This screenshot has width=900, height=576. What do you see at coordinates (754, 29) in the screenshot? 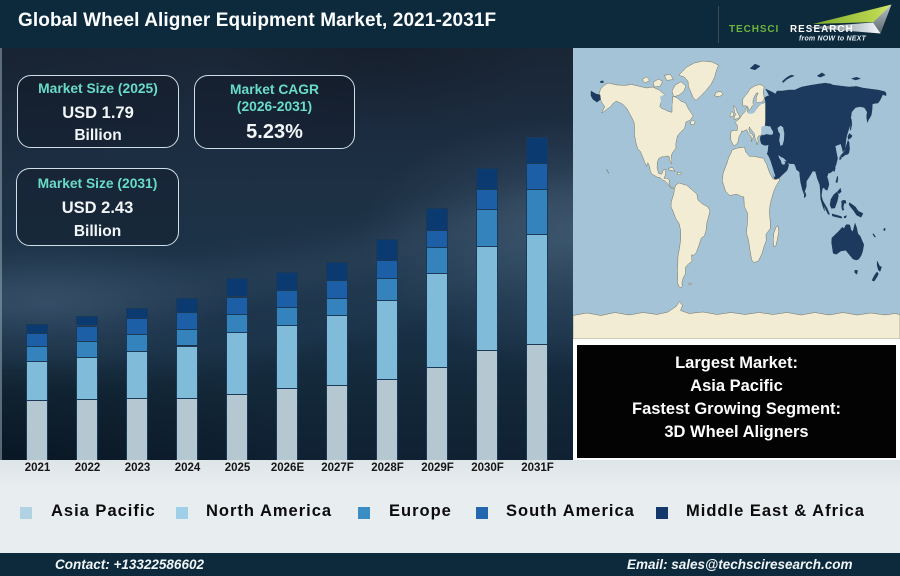
I see `svg-text: TECHSCI` at bounding box center [754, 29].